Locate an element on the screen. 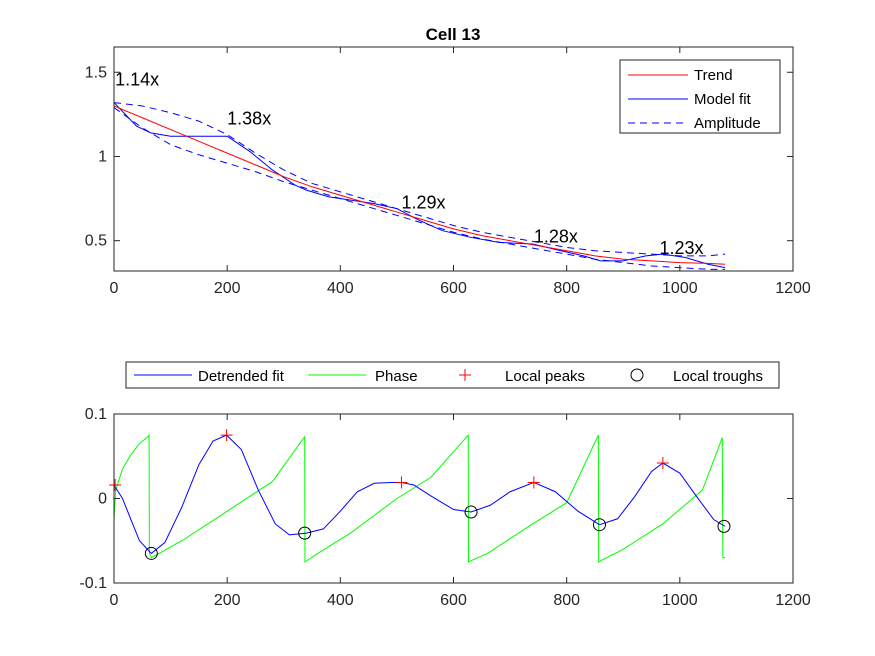 The image size is (875, 656). amplitude-ratio-annotation: 1.28x is located at coordinates (556, 236).